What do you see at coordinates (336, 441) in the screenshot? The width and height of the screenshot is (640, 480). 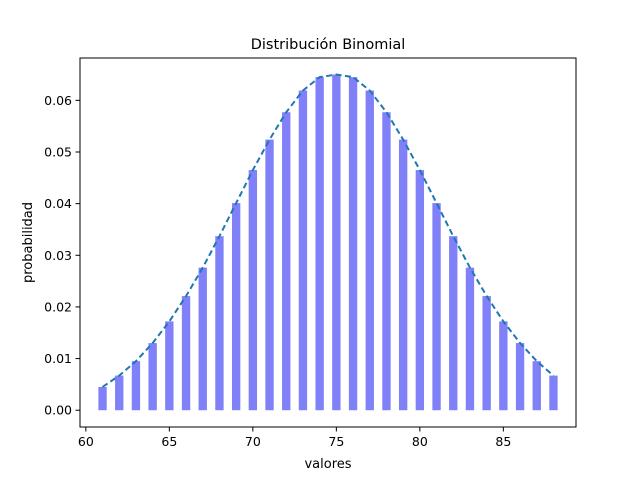 I see `x-tick-label: 75` at bounding box center [336, 441].